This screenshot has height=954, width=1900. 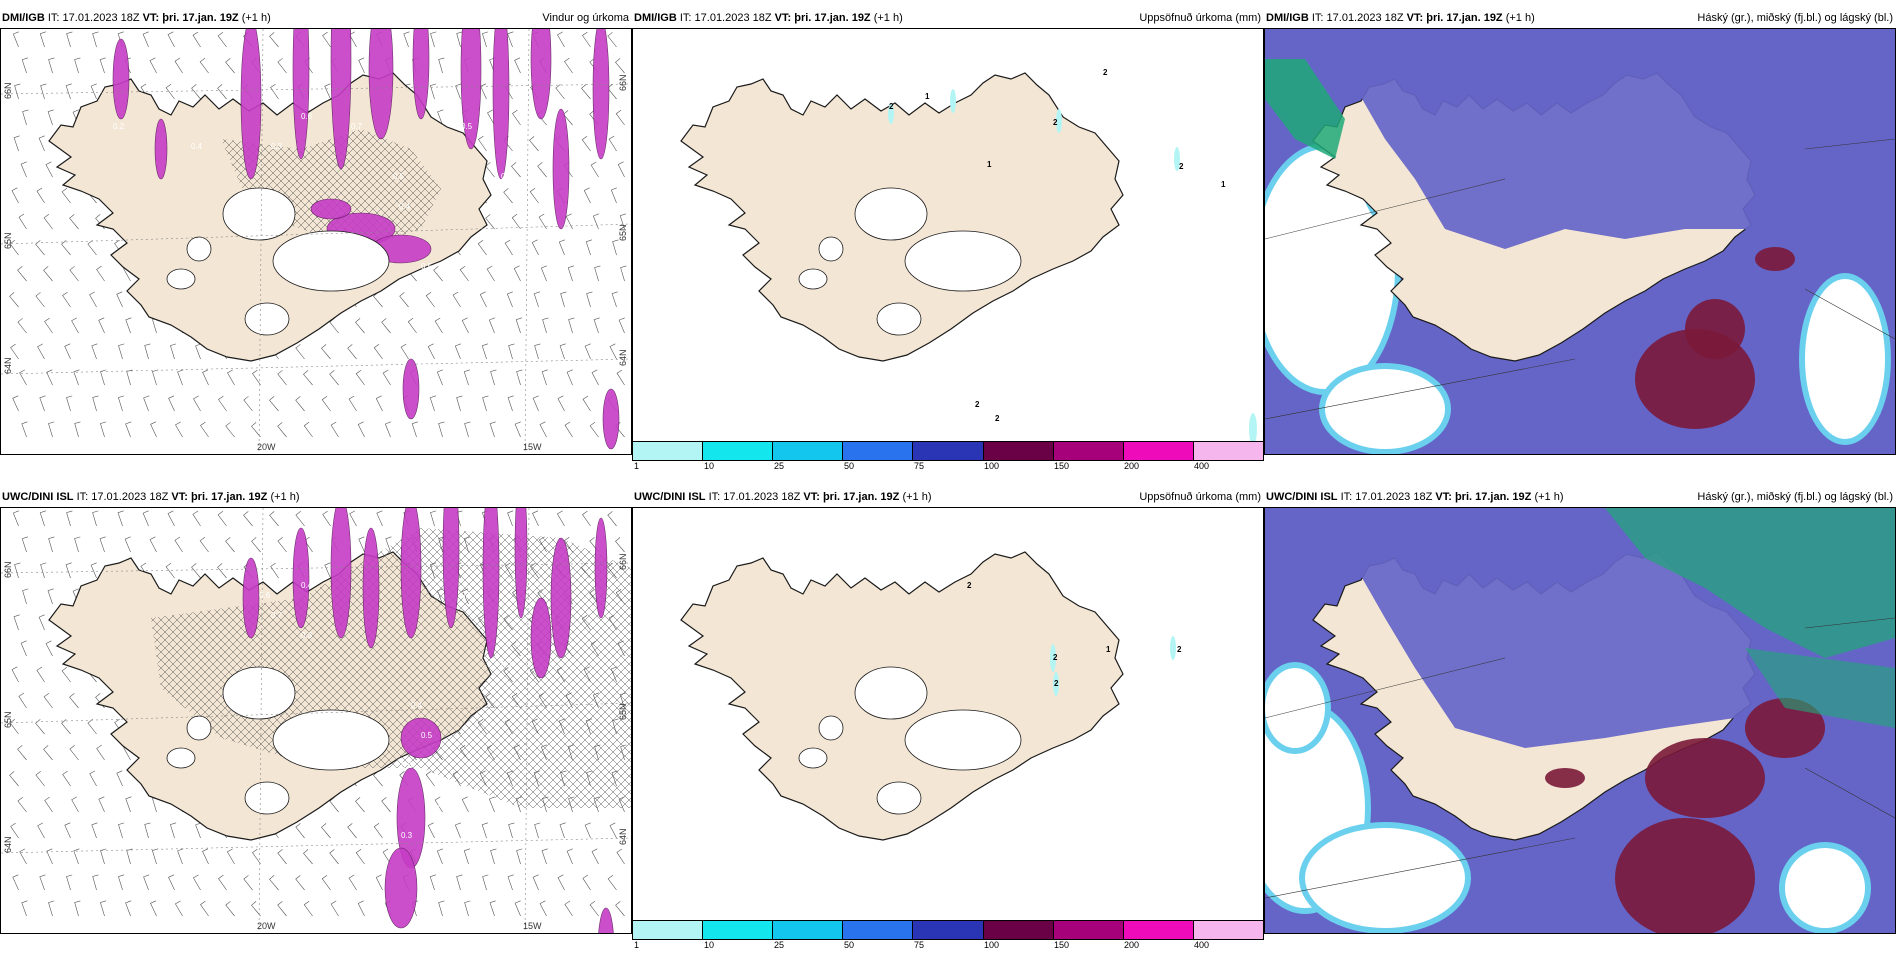 What do you see at coordinates (1365, 18) in the screenshot?
I see `init-time: 17.01.2023 18Z` at bounding box center [1365, 18].